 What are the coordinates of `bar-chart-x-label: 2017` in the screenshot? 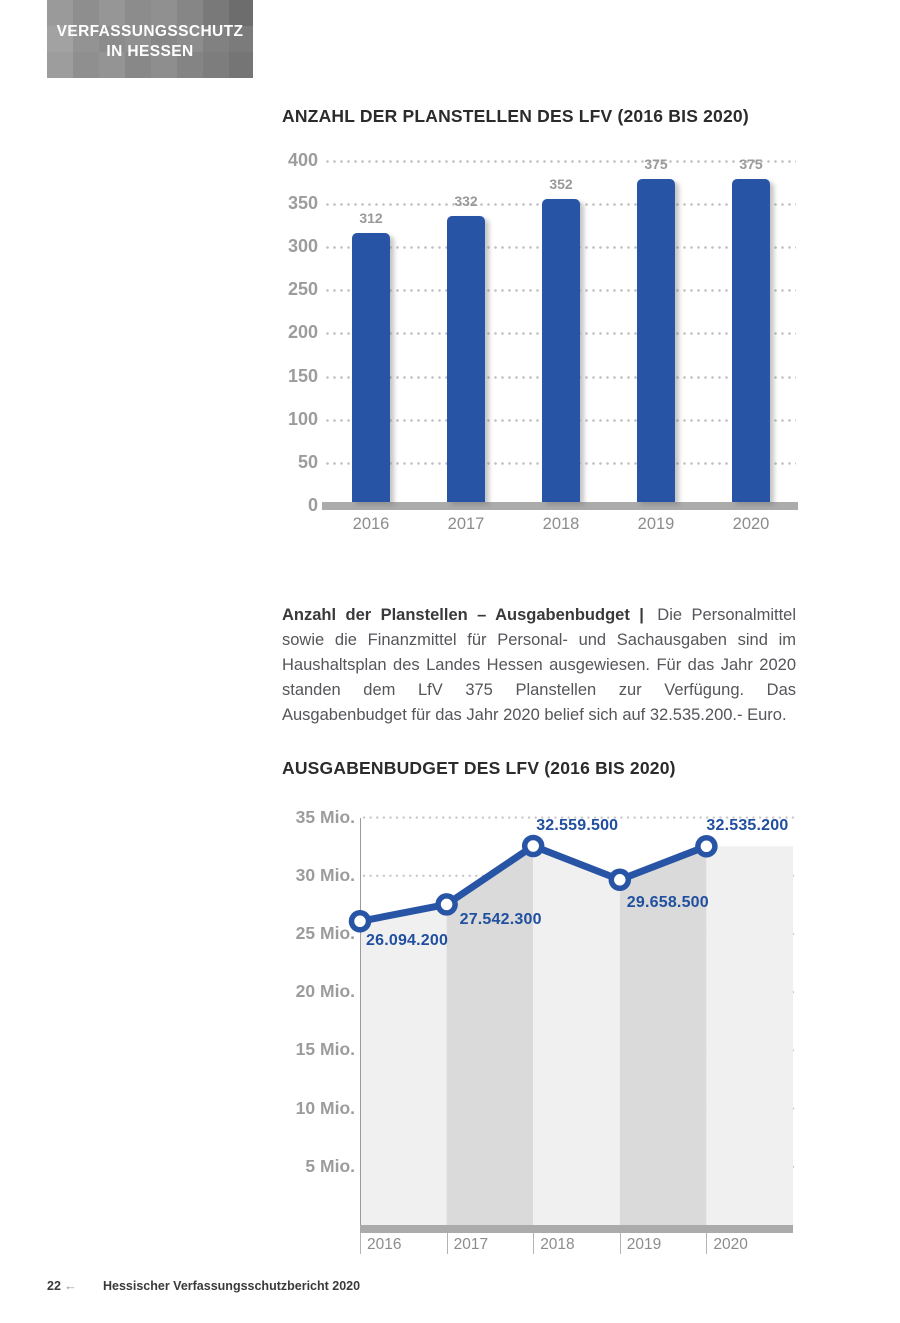 It's located at (466, 524).